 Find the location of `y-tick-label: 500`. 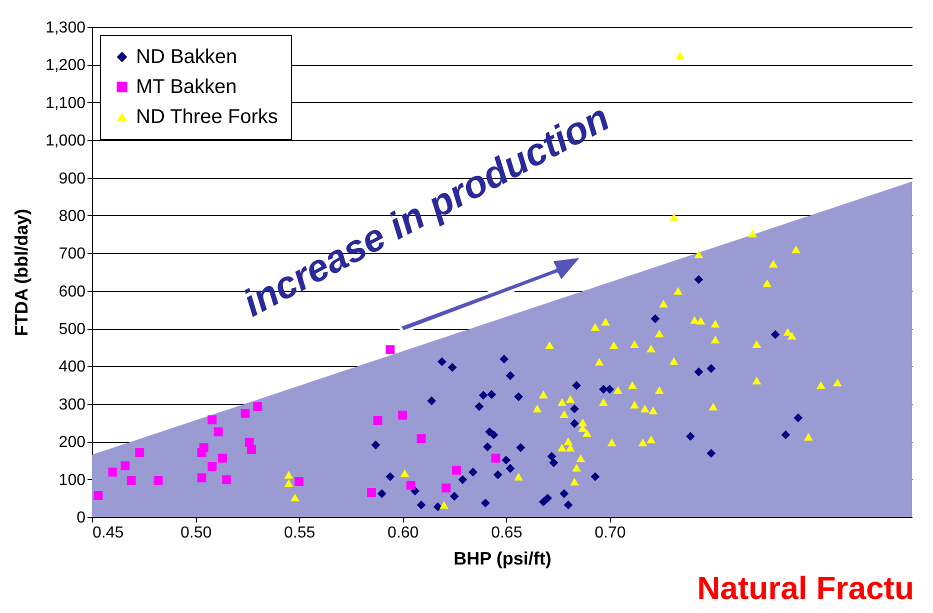

y-tick-label: 500 is located at coordinates (72, 329).